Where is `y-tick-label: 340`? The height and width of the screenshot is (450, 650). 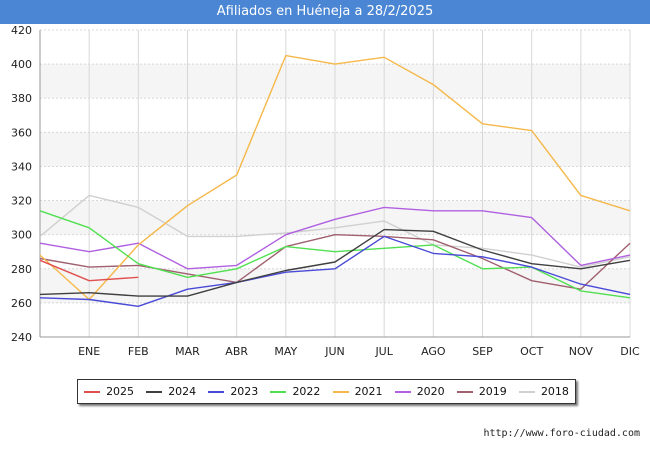 y-tick-label: 340 is located at coordinates (21, 166).